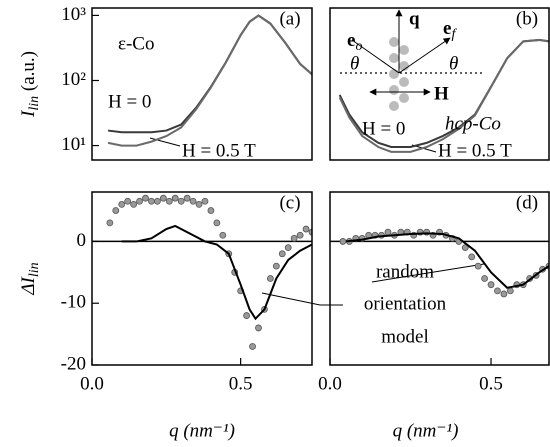 Image resolution: width=550 pixels, height=447 pixels. I want to click on atom-dots, so click(399, 74).